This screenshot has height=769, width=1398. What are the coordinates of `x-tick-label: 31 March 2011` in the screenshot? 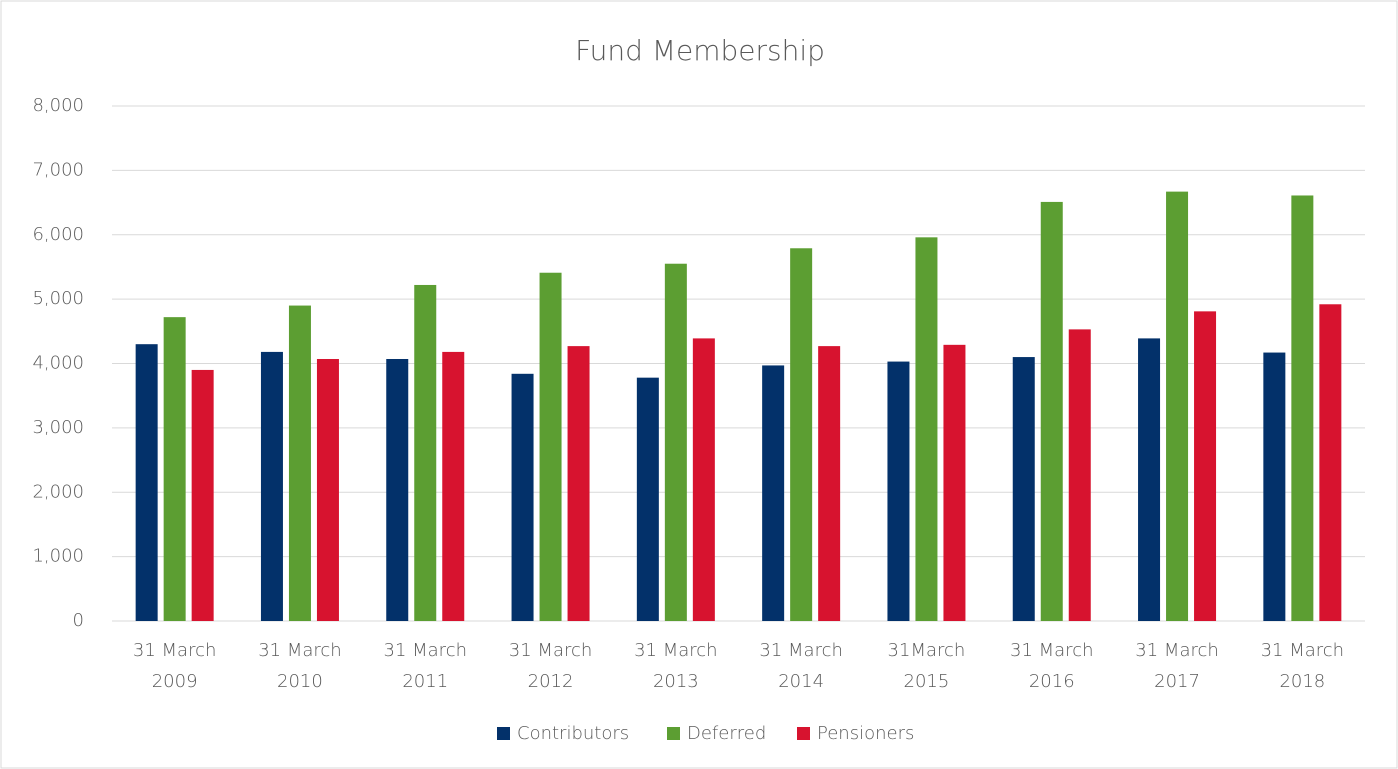 It's located at (426, 666).